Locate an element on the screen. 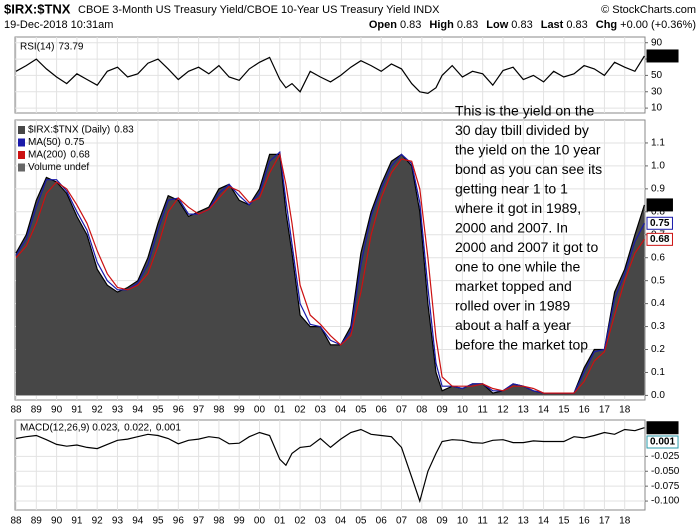 The width and height of the screenshot is (700, 530). value-box: 0.023 is located at coordinates (662, 427).